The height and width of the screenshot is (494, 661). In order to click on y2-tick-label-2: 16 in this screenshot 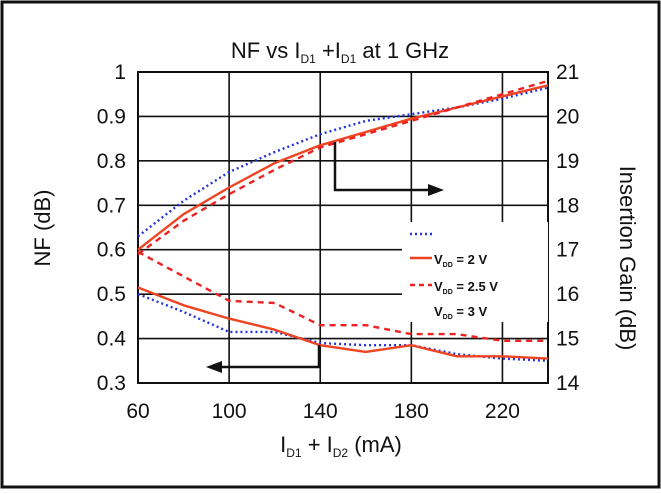, I will do `click(567, 294)`.